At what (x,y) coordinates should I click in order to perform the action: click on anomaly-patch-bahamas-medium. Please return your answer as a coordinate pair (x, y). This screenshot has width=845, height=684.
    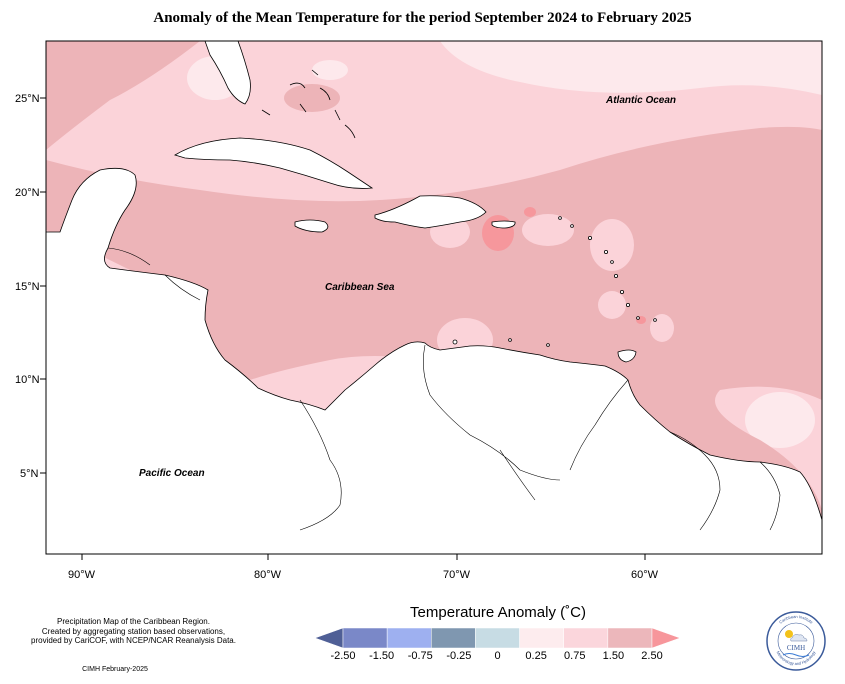
    Looking at the image, I should click on (312, 98).